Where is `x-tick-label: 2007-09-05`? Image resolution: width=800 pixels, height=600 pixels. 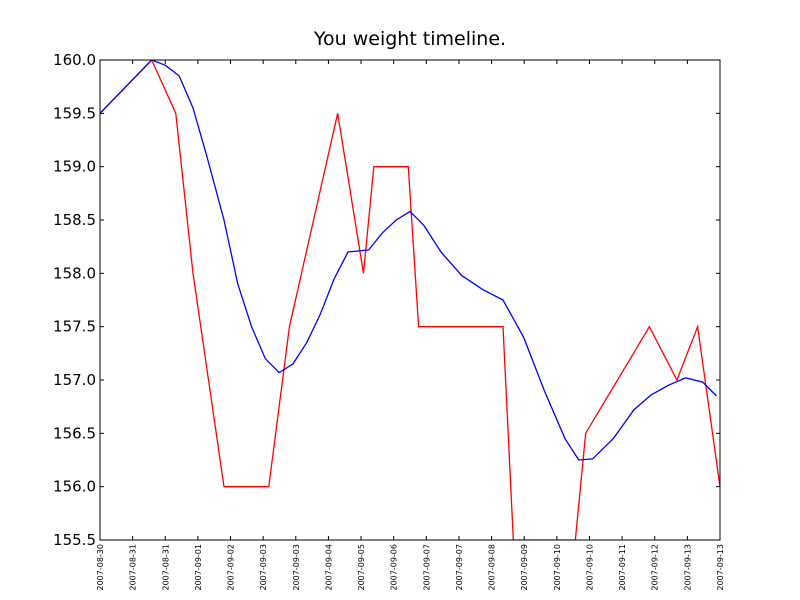 x-tick-label: 2007-09-05 is located at coordinates (361, 567).